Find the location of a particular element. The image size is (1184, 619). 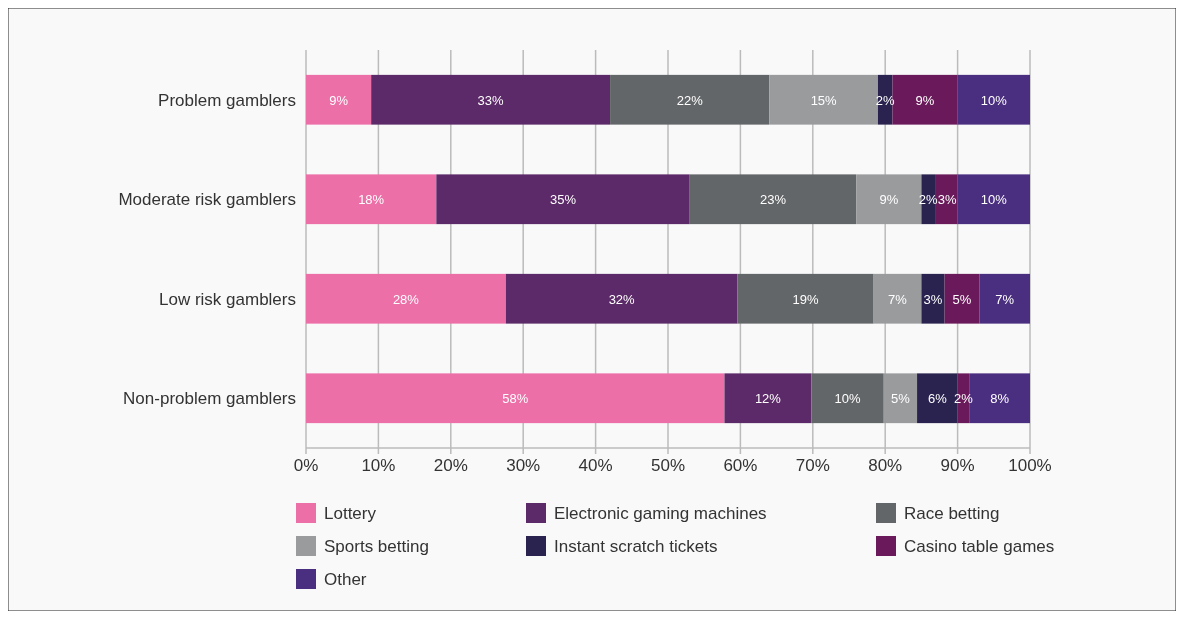

data-label: 12% is located at coordinates (768, 399).